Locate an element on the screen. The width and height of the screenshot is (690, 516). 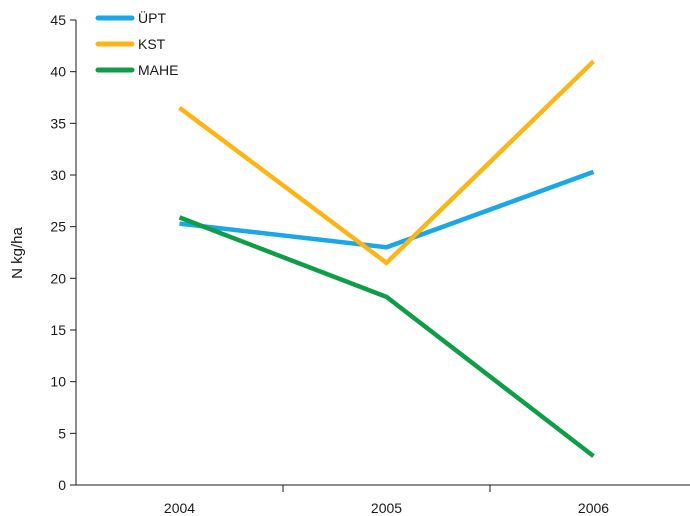
legend-label: ÜPT is located at coordinates (152, 17).